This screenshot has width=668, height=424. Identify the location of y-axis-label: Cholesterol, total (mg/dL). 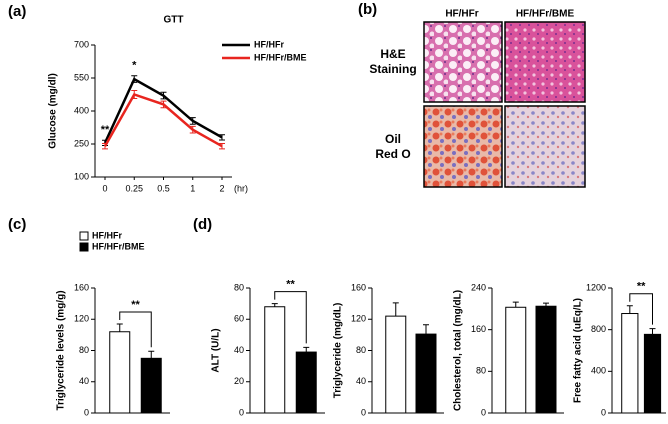
(458, 350).